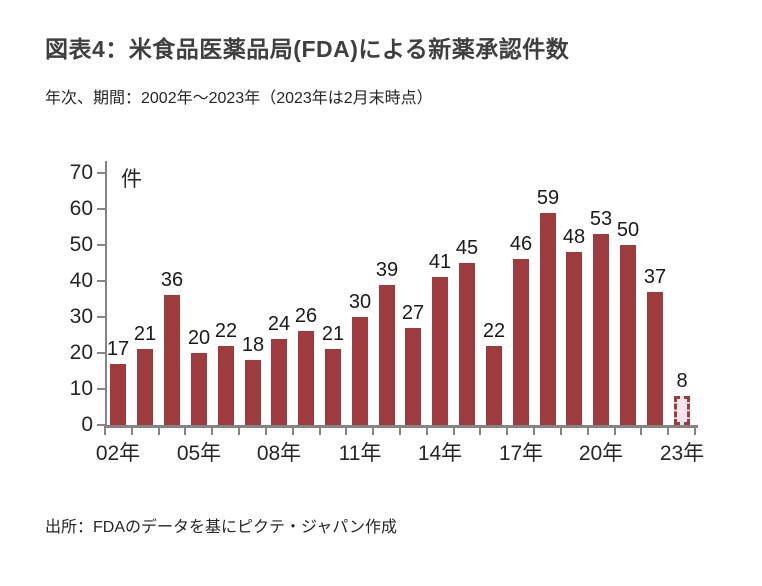 The image size is (762, 586). What do you see at coordinates (387, 270) in the screenshot?
I see `bar-value-label: 39` at bounding box center [387, 270].